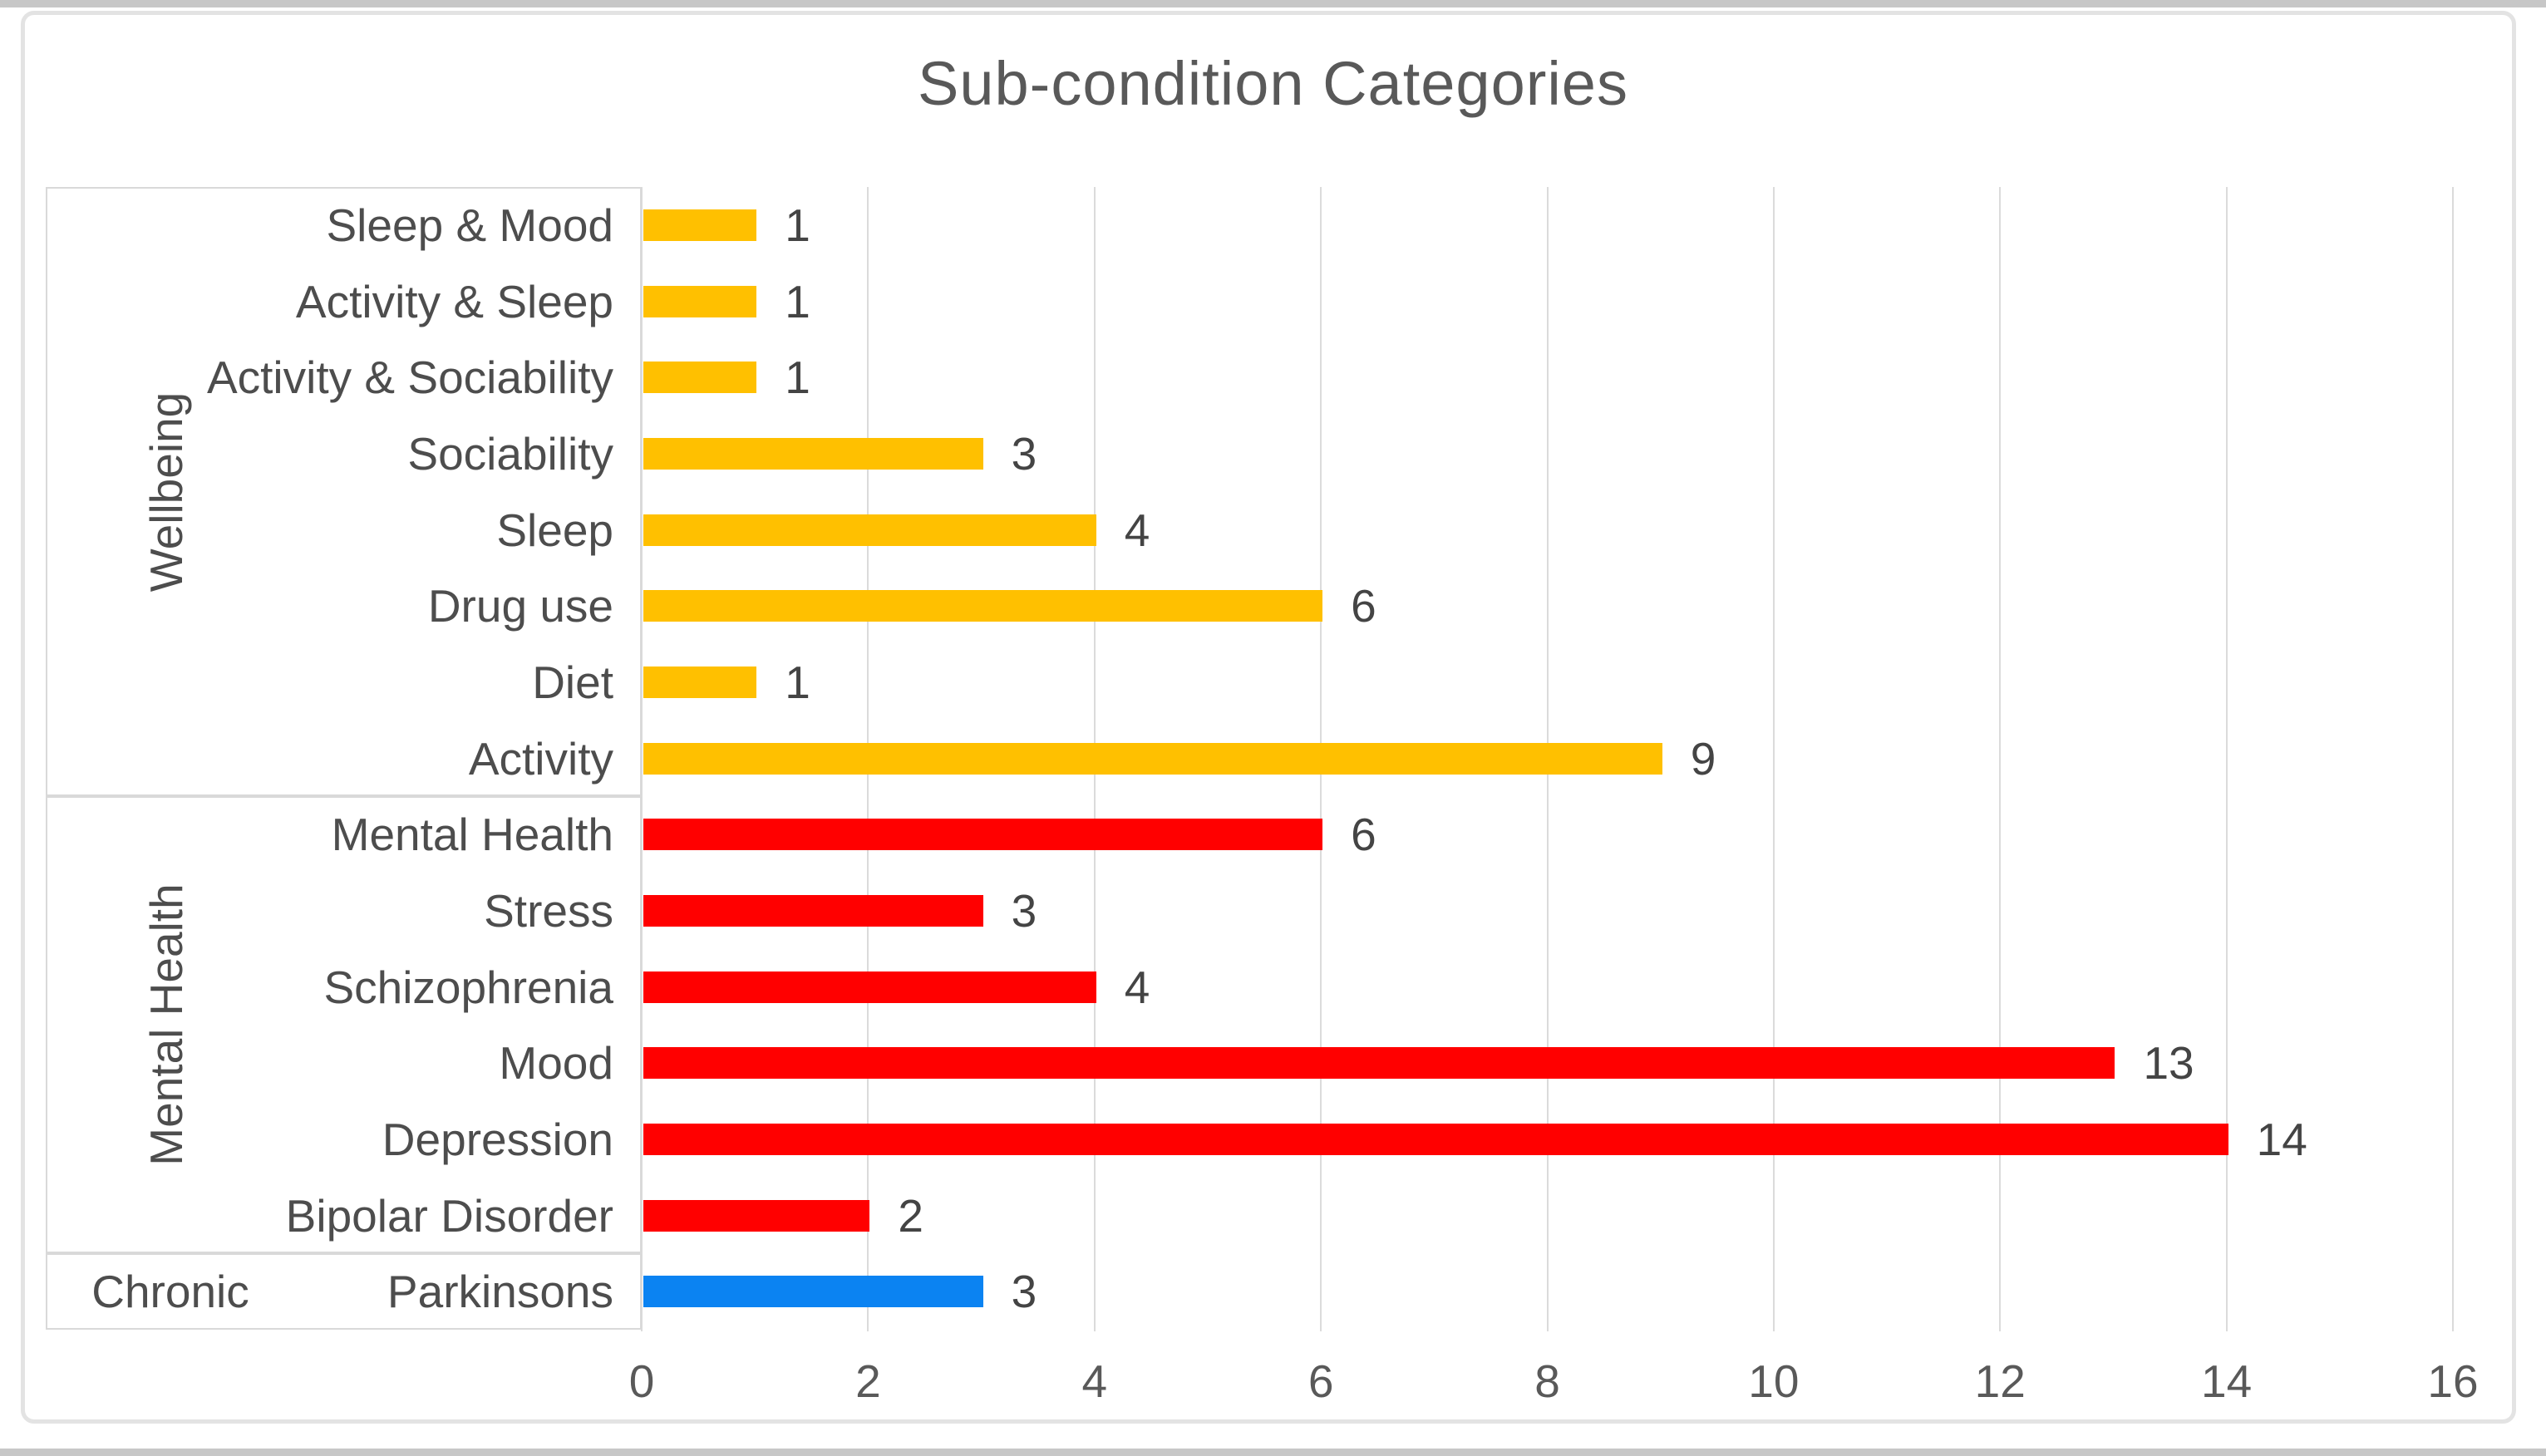 The height and width of the screenshot is (1456, 2546). I want to click on screenshot-bottom-edge, so click(1273, 1452).